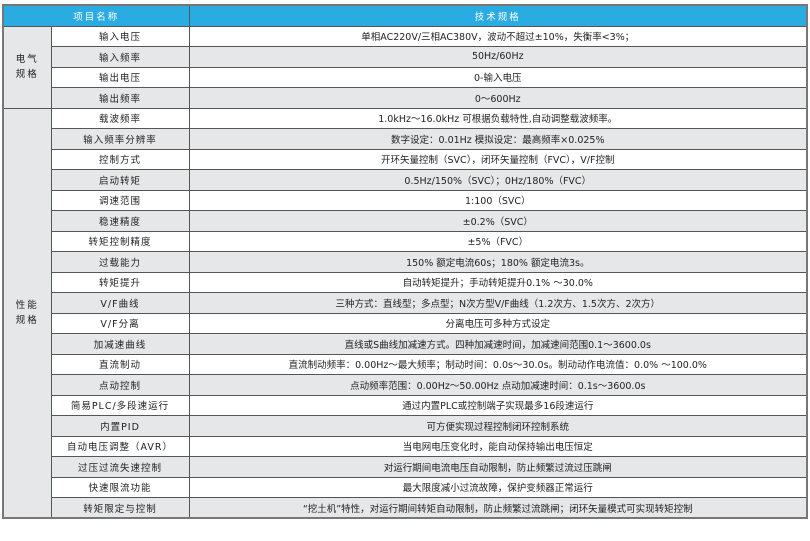 The height and width of the screenshot is (541, 810). Describe the element at coordinates (498, 446) in the screenshot. I see `item-spec: 当电网电压变化时，能自动保持输出电压恒定` at that location.